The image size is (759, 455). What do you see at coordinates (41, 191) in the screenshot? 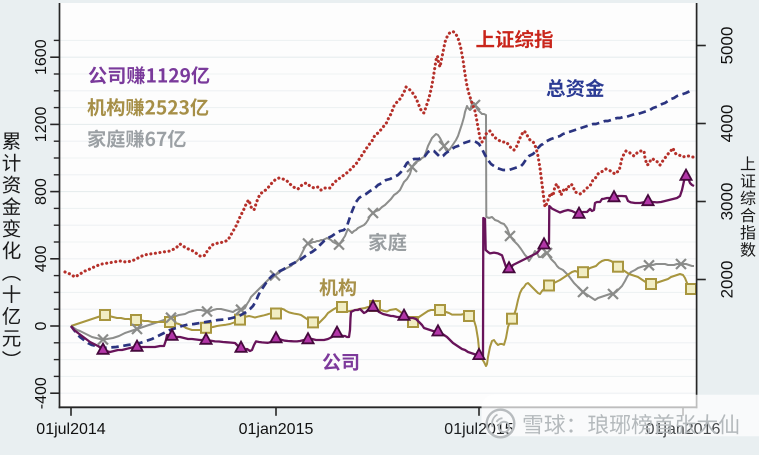
I see `svg-text: 800` at bounding box center [41, 191].